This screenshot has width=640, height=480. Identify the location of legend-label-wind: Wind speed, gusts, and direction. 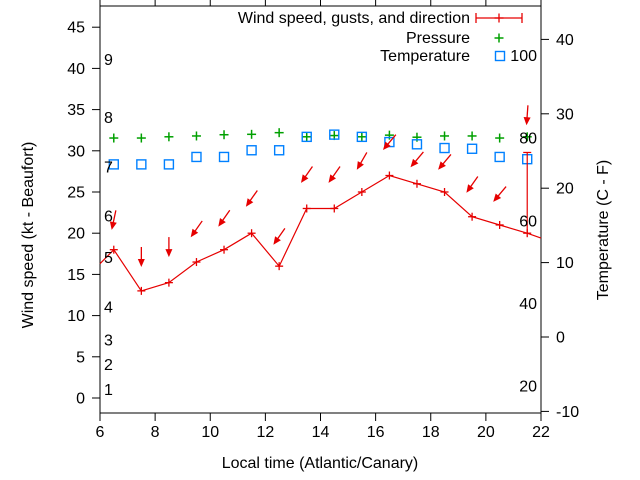
(354, 18).